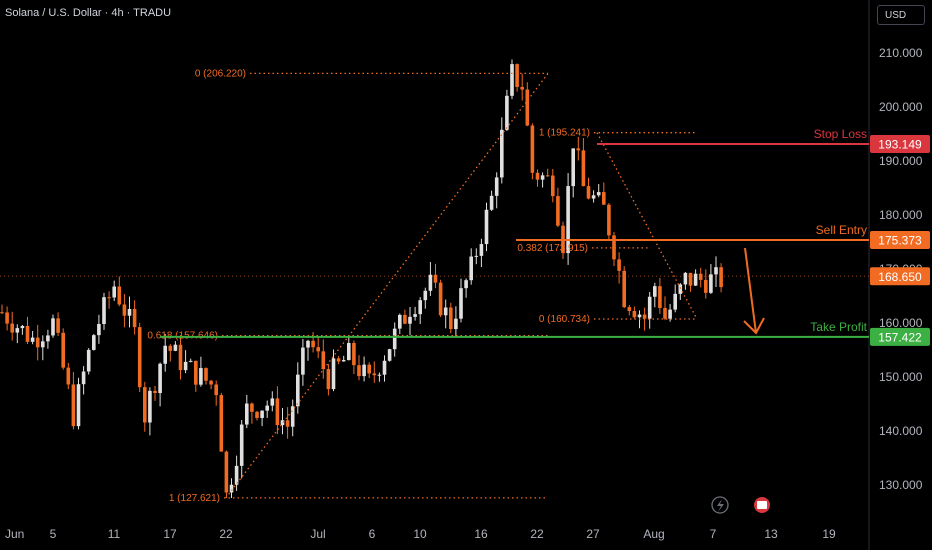  I want to click on time-tick-label: 7, so click(713, 534).